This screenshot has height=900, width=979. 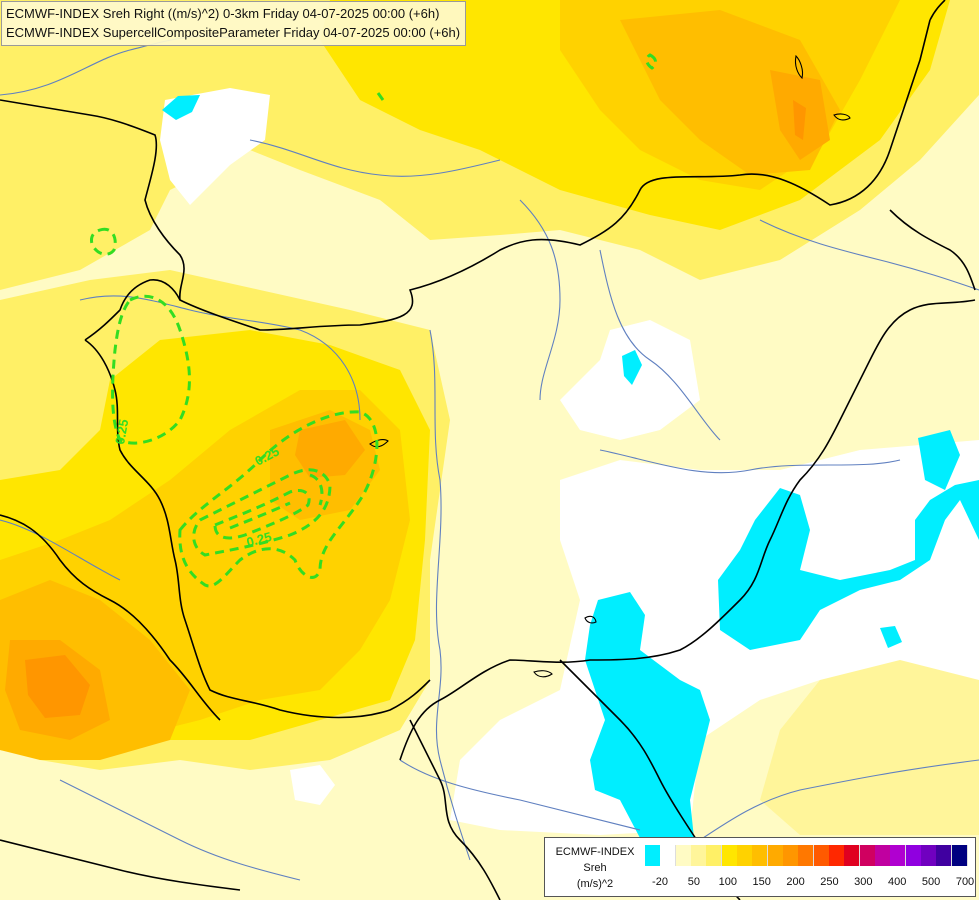 I want to click on legend-tick-label: 700, so click(x=965, y=882).